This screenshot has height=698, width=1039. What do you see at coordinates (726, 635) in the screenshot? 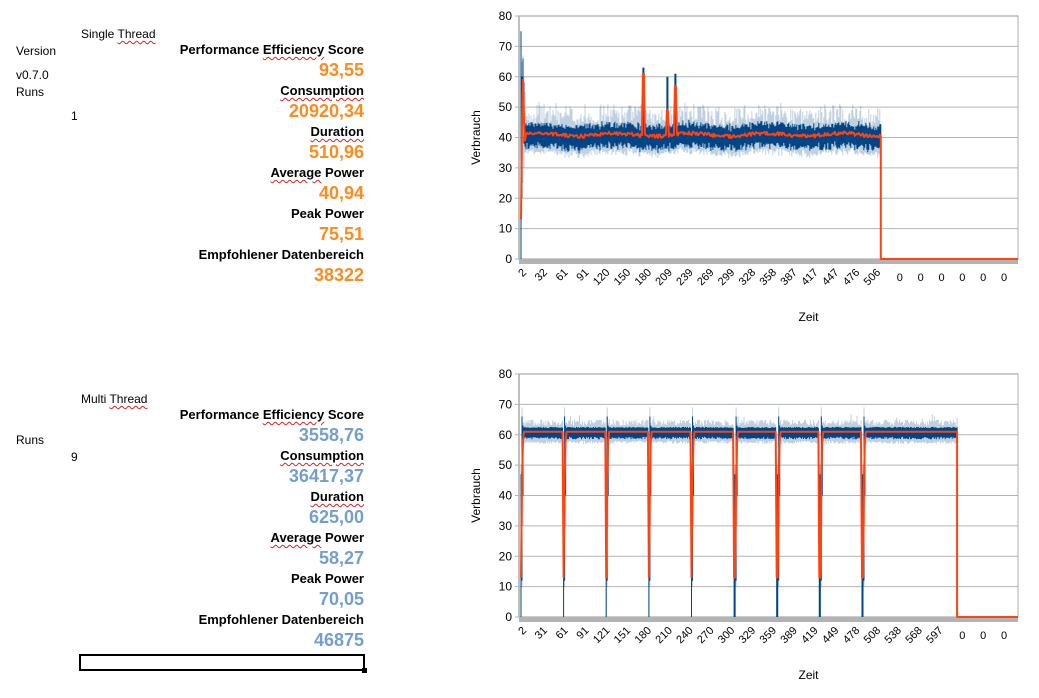
I see `x-tick-label: 300` at bounding box center [726, 635].